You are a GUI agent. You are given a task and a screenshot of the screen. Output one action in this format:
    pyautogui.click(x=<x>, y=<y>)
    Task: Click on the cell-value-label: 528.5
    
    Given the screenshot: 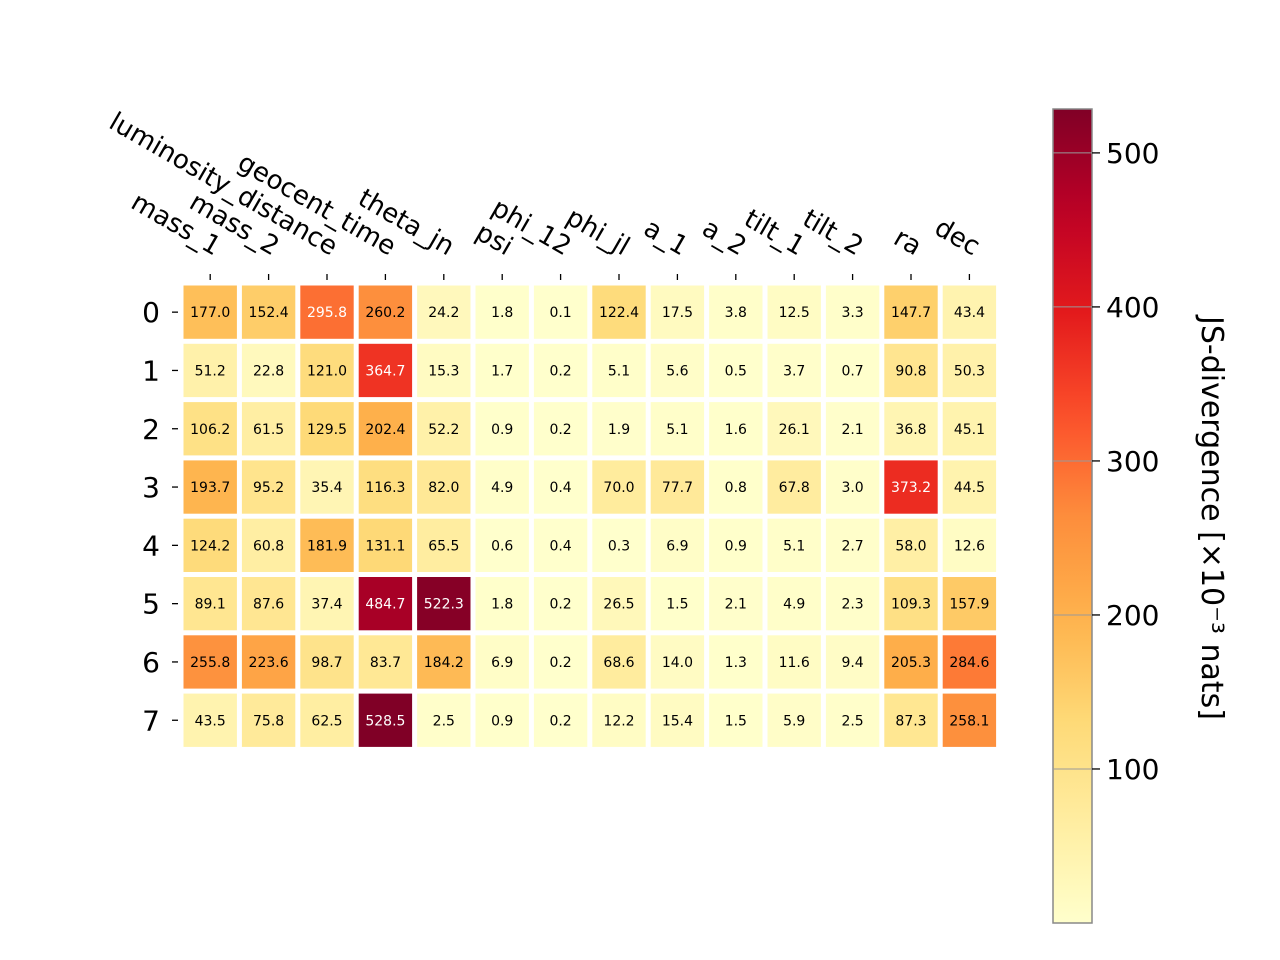 What is the action you would take?
    pyautogui.click(x=385, y=721)
    